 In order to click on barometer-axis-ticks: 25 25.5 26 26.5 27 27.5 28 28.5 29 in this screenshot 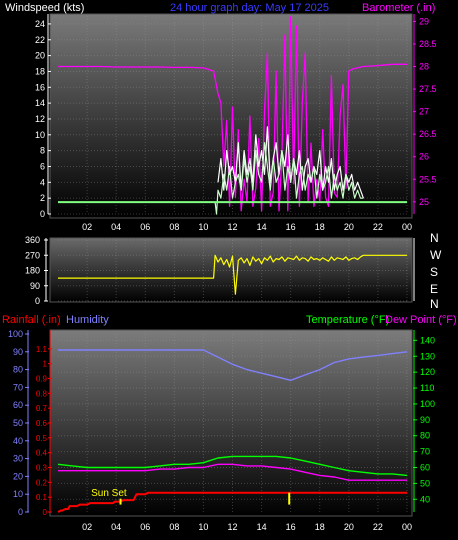, I will do `click(425, 114)`.